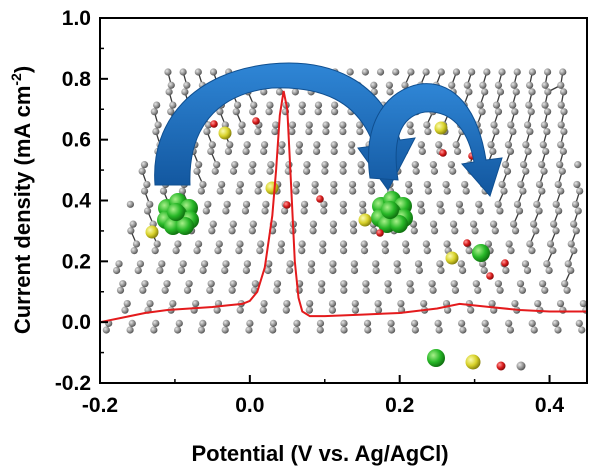 The height and width of the screenshot is (476, 591). Describe the element at coordinates (550, 405) in the screenshot. I see `x-tick-label: 0.4` at that location.